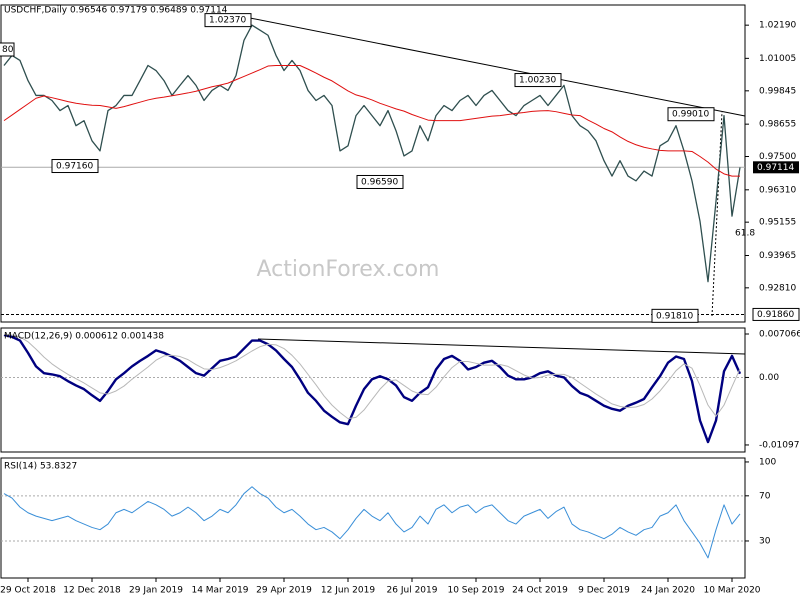 The width and height of the screenshot is (800, 600). I want to click on watermark: ActionForex.com, so click(348, 269).